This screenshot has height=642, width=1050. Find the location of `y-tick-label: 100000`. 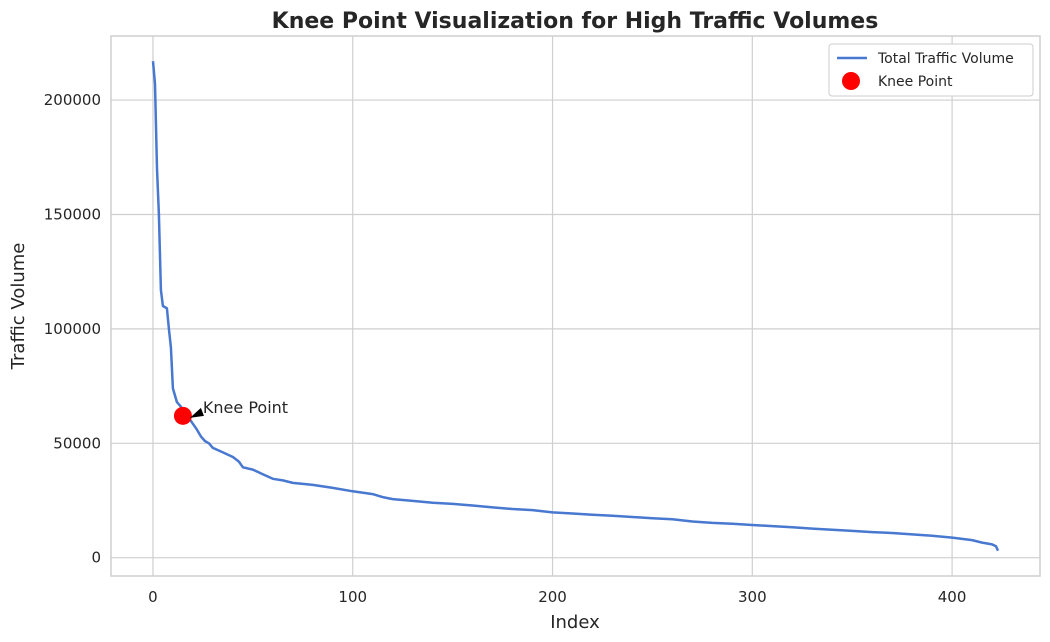

y-tick-label: 100000 is located at coordinates (72, 329).